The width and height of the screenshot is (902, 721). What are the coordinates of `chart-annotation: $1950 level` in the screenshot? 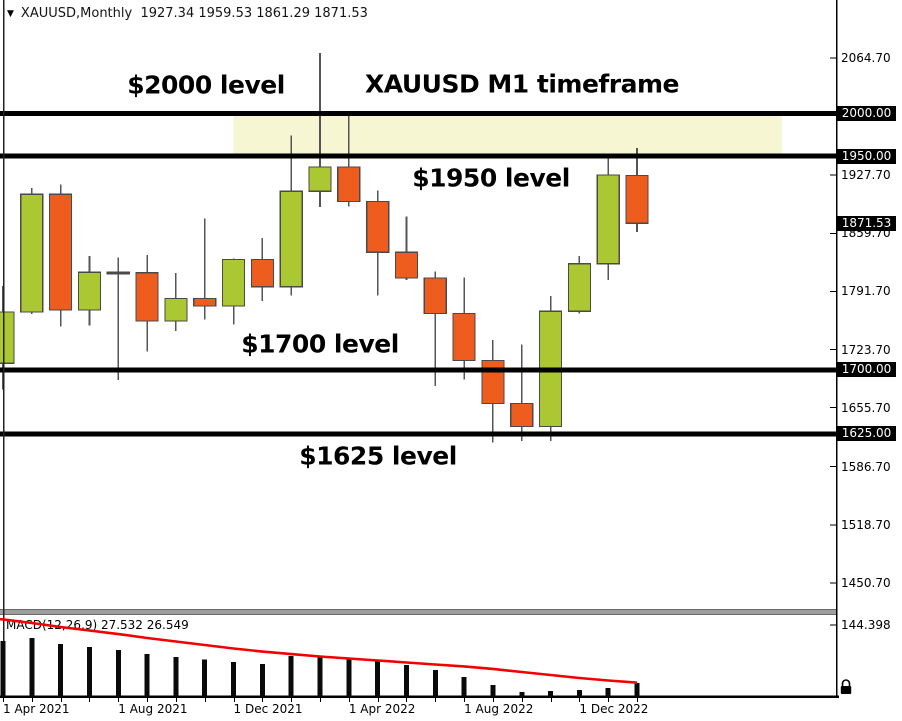 It's located at (491, 178).